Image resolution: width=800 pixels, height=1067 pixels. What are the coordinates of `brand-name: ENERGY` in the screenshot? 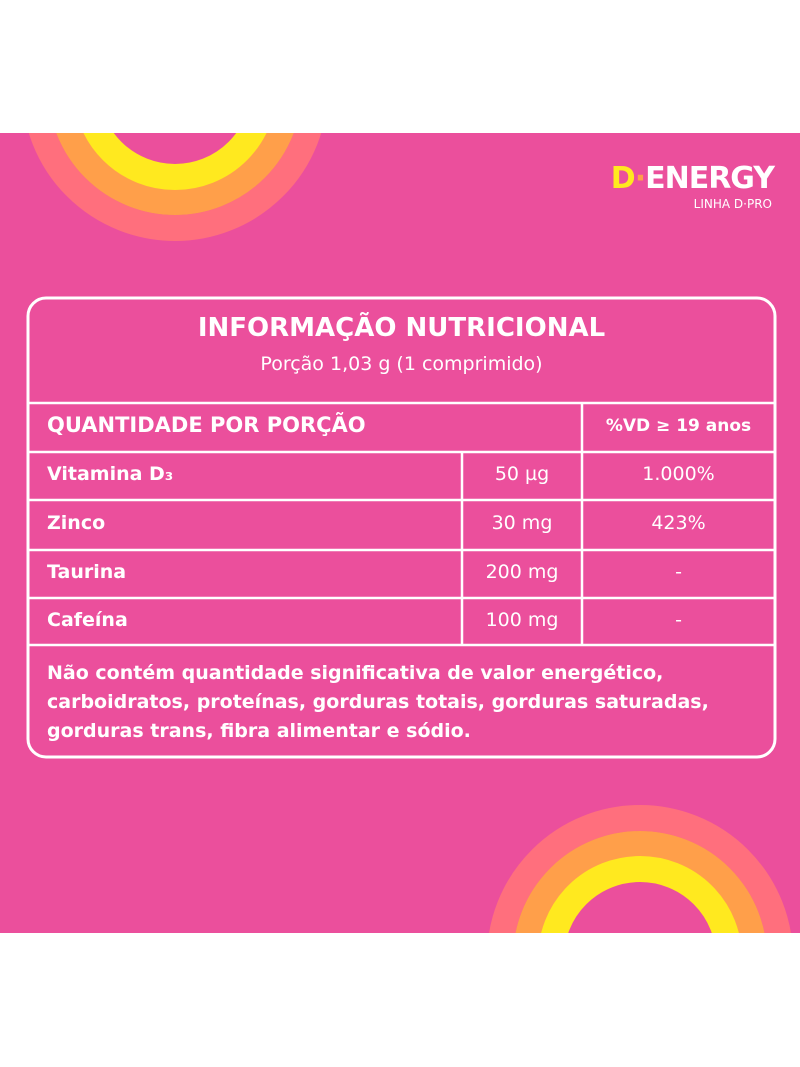 It's located at (710, 178).